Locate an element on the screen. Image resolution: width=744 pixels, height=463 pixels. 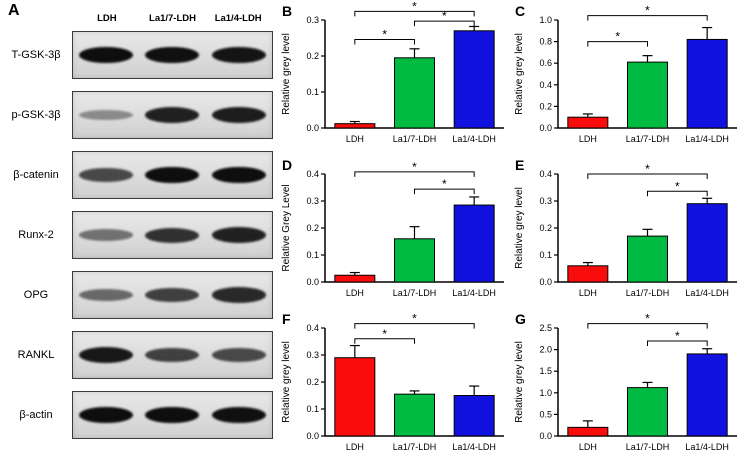
panel-a-letter: A is located at coordinates (14, 10).